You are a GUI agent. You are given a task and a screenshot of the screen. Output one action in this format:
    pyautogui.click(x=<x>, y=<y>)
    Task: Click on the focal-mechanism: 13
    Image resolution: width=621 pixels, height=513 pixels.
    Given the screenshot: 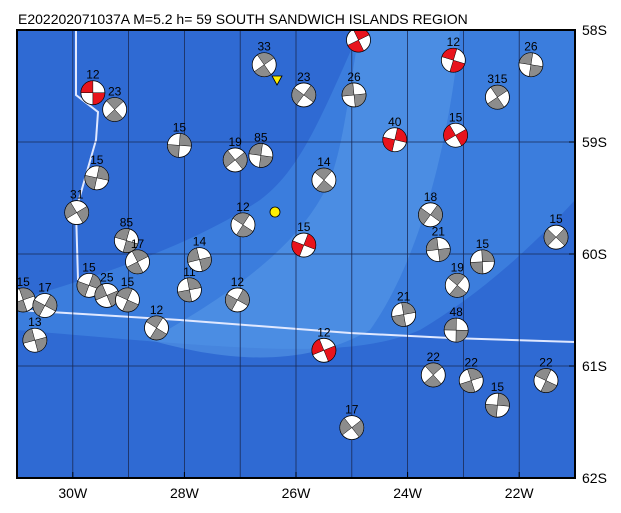 What is the action you would take?
    pyautogui.click(x=35, y=334)
    